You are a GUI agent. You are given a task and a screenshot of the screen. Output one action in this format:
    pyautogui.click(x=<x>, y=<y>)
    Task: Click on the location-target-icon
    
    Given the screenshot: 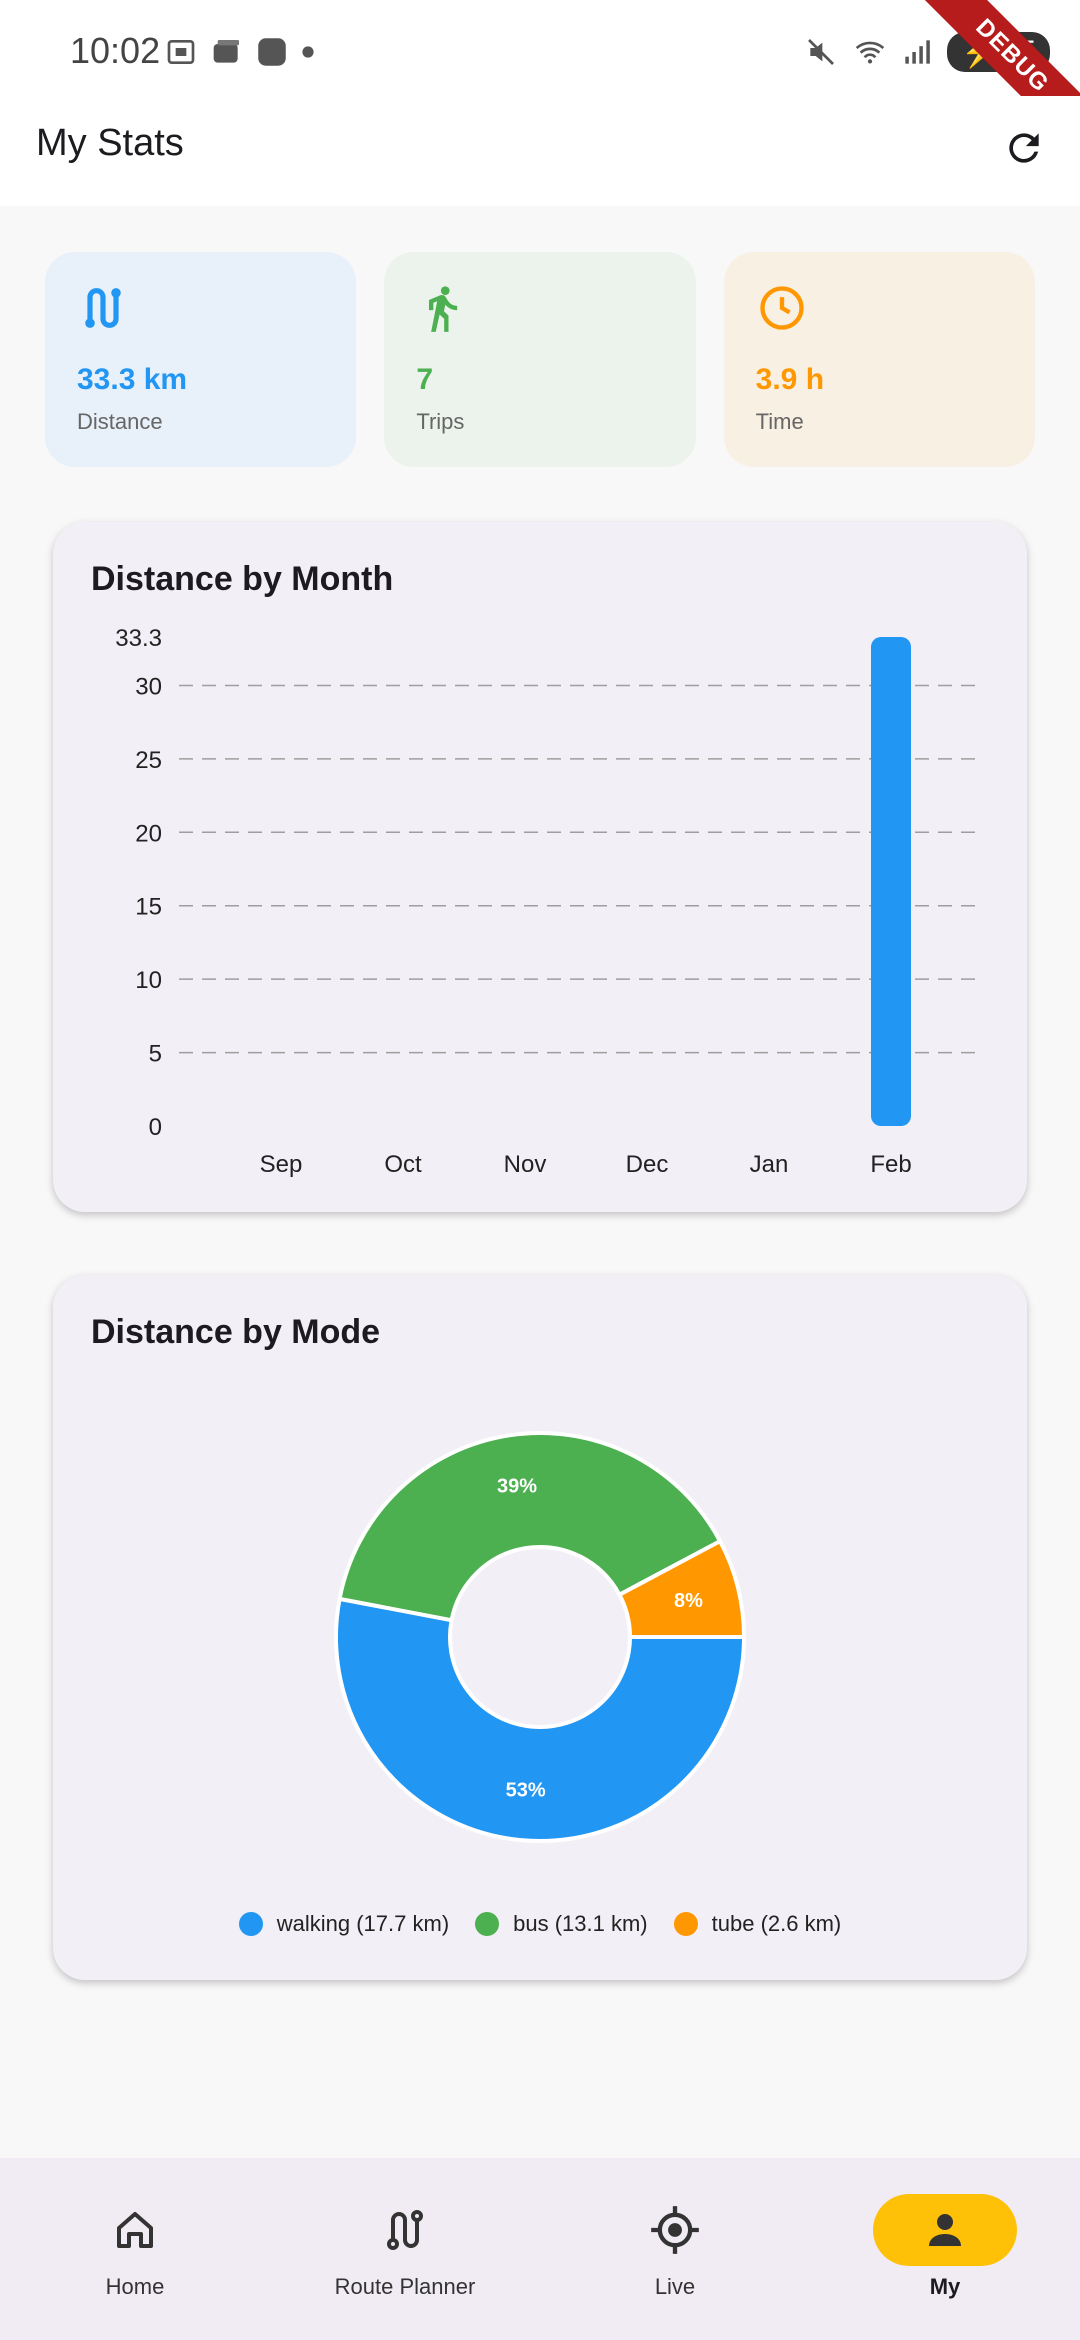 What is the action you would take?
    pyautogui.click(x=675, y=2230)
    